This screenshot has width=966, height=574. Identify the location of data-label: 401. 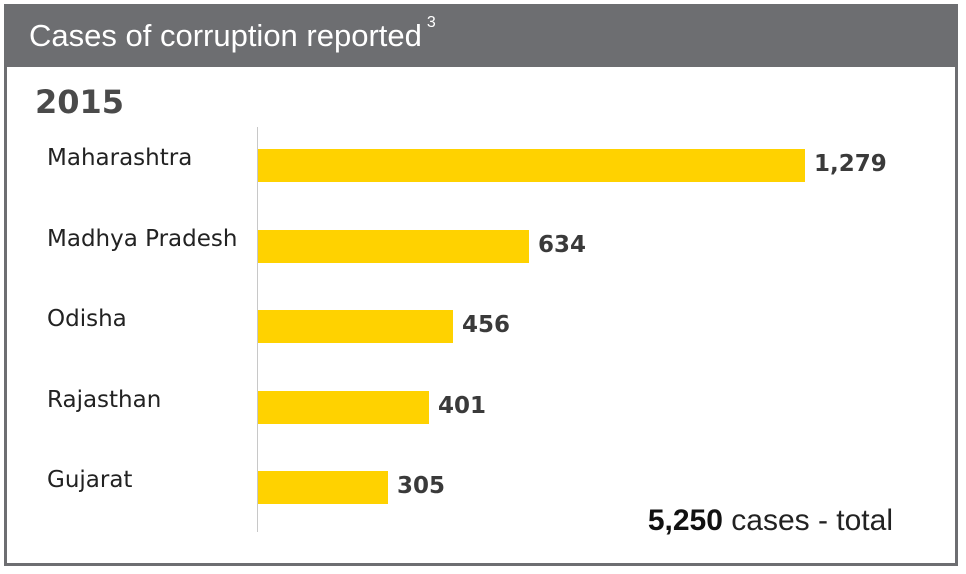
(462, 405).